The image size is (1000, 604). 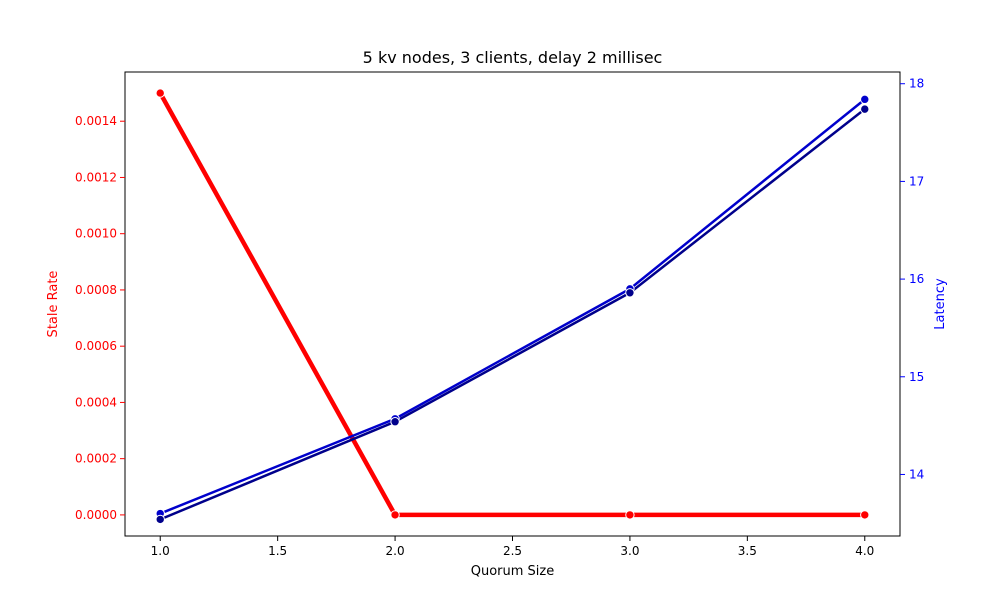 I want to click on left-y-tick-label: 0.0004, so click(x=96, y=402).